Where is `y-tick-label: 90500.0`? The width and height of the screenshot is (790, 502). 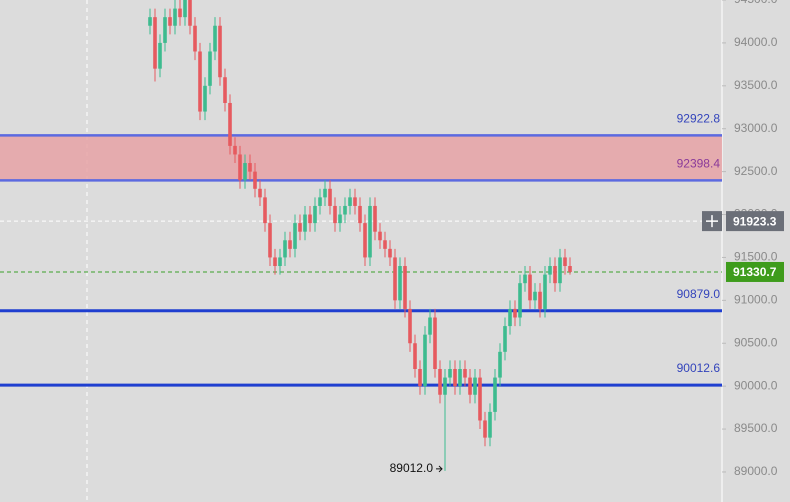
y-tick-label: 90500.0 is located at coordinates (756, 342).